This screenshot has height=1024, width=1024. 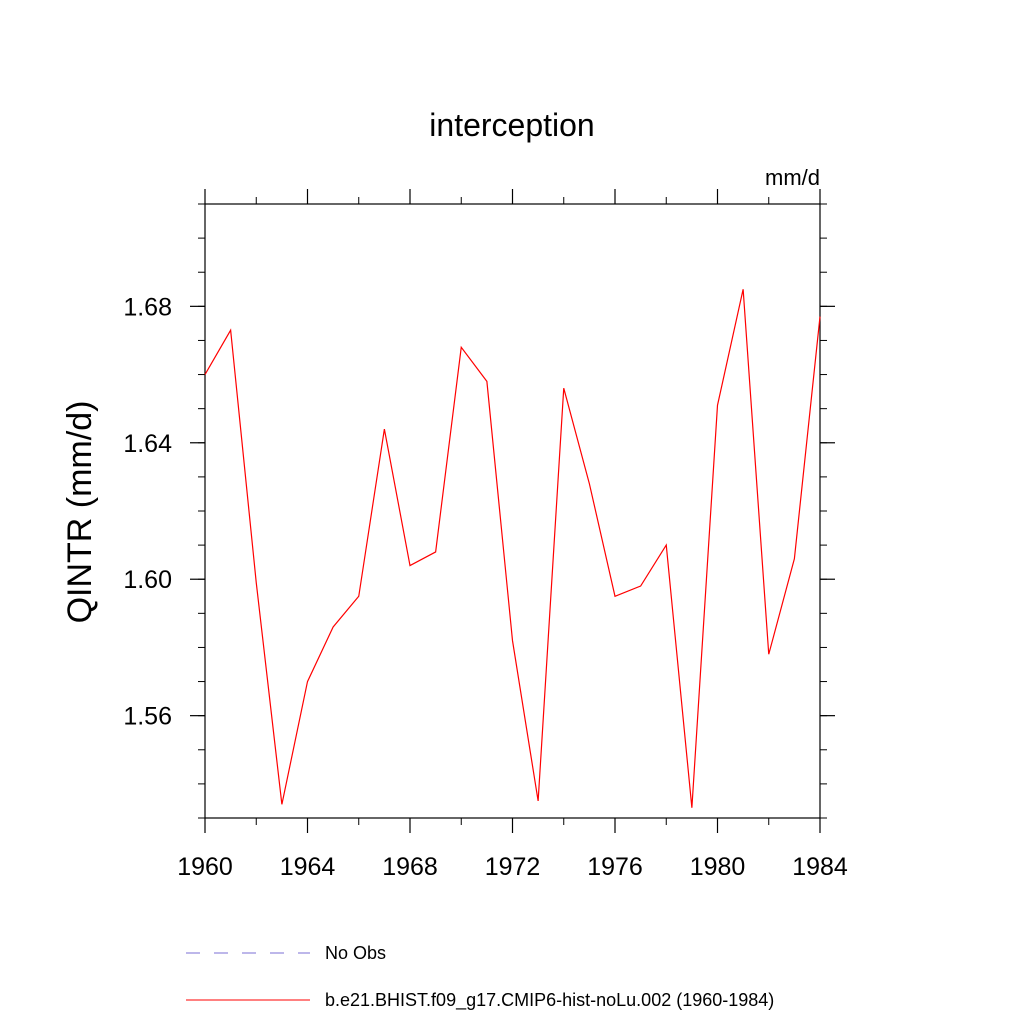 What do you see at coordinates (820, 867) in the screenshot?
I see `x-tick-label: 1984` at bounding box center [820, 867].